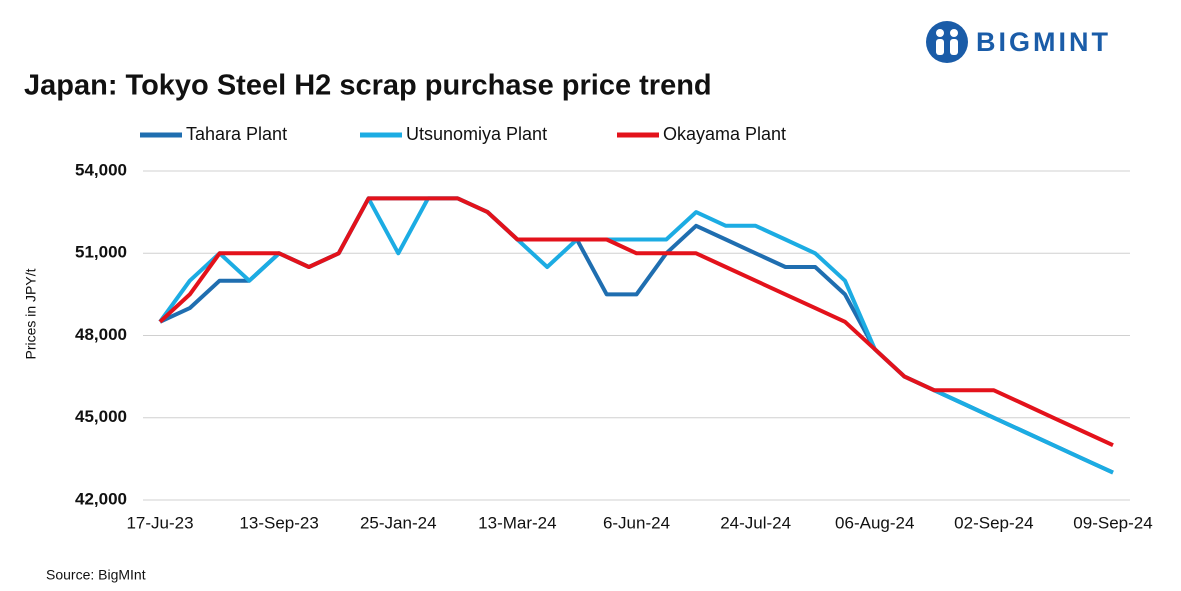 The width and height of the screenshot is (1181, 591). Describe the element at coordinates (101, 169) in the screenshot. I see `y-tick-label: 54,000` at that location.